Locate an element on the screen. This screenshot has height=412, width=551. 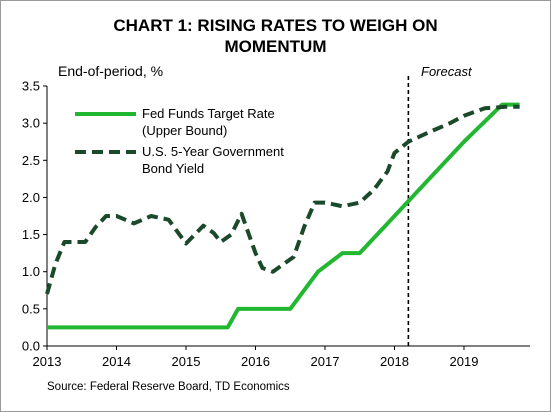
y-tick-label: 0.0 is located at coordinates (31, 346).